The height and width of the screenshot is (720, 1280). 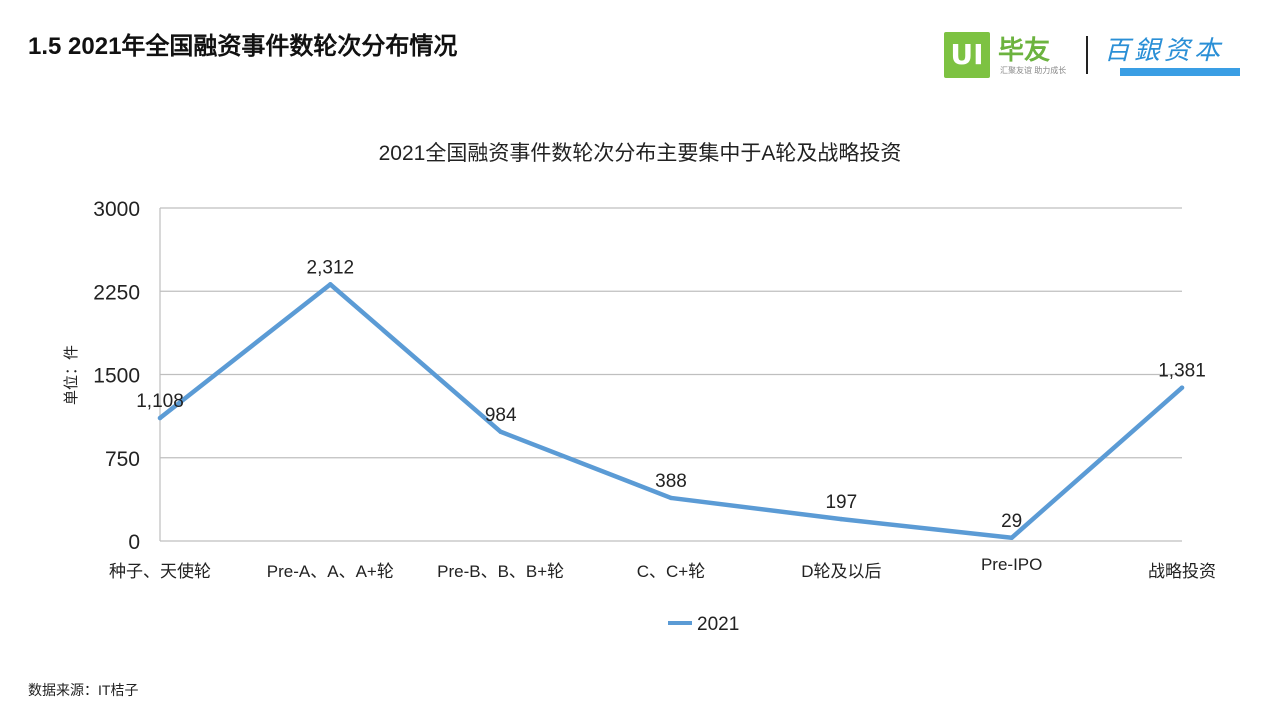 I want to click on y-tick-label: 3000, so click(x=116, y=209).